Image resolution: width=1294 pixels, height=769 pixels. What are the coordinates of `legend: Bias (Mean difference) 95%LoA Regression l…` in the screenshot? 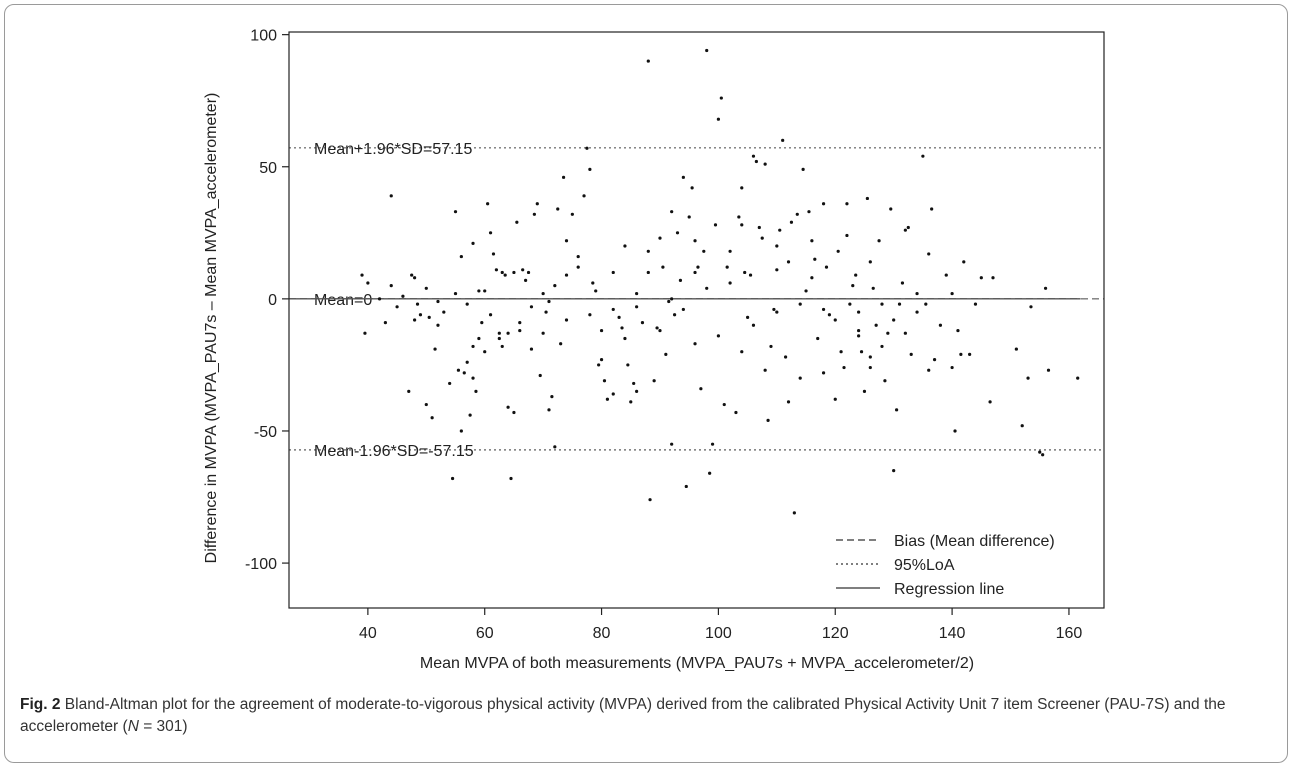 It's located at (945, 565).